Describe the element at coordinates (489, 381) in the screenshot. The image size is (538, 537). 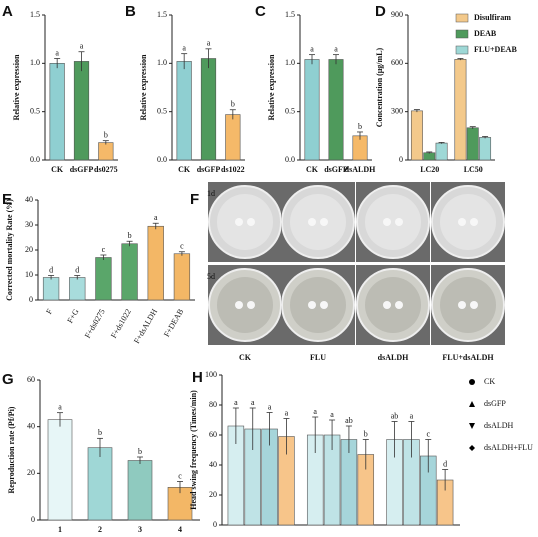
I see `legend-label: CK` at that location.